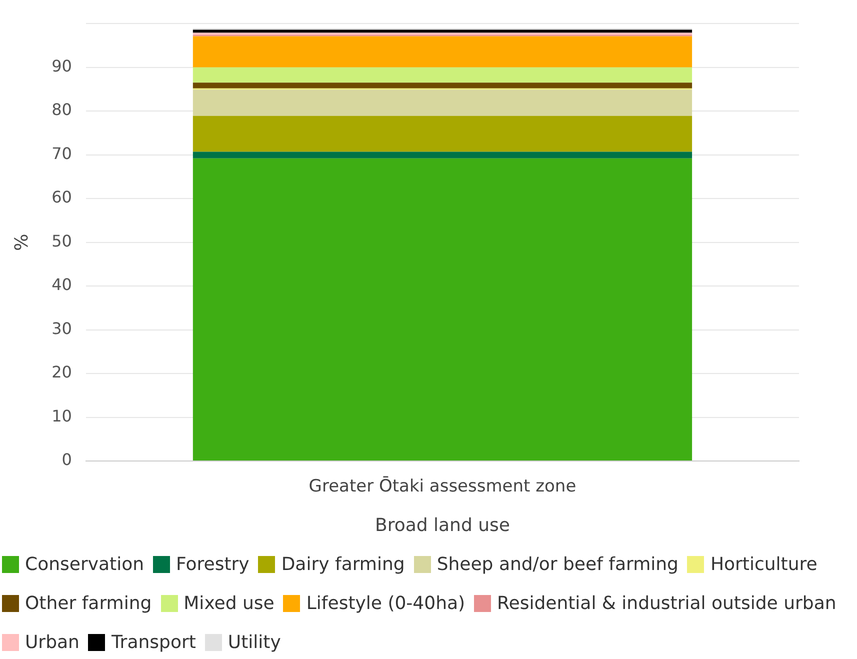  I want to click on y-tick-label: 20, so click(62, 372).